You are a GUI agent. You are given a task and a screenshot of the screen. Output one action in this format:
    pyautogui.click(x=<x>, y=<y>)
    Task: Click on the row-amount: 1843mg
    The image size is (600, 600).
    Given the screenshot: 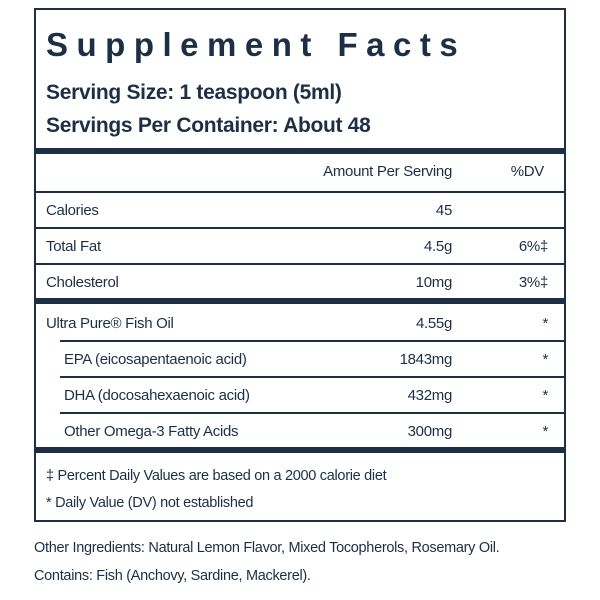 What is the action you would take?
    pyautogui.click(x=426, y=359)
    